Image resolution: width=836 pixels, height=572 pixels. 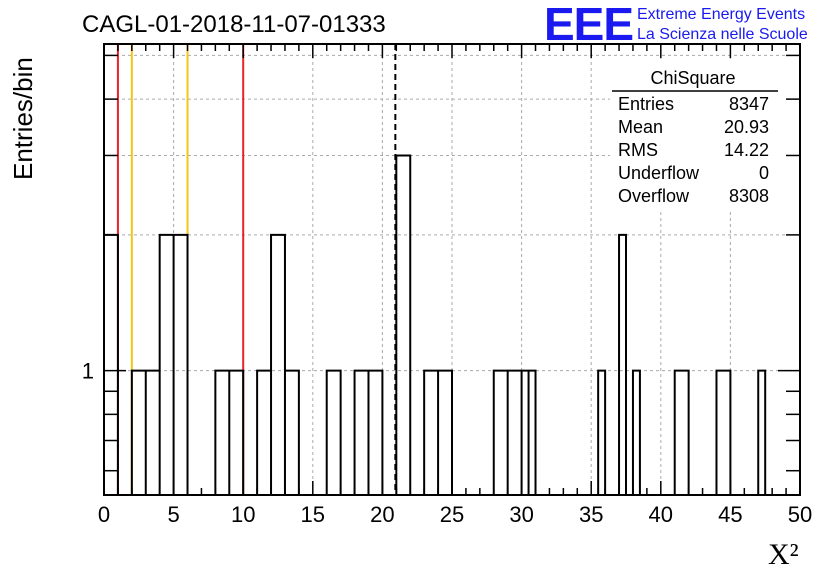 What do you see at coordinates (730, 514) in the screenshot?
I see `x-tick-label: 45` at bounding box center [730, 514].